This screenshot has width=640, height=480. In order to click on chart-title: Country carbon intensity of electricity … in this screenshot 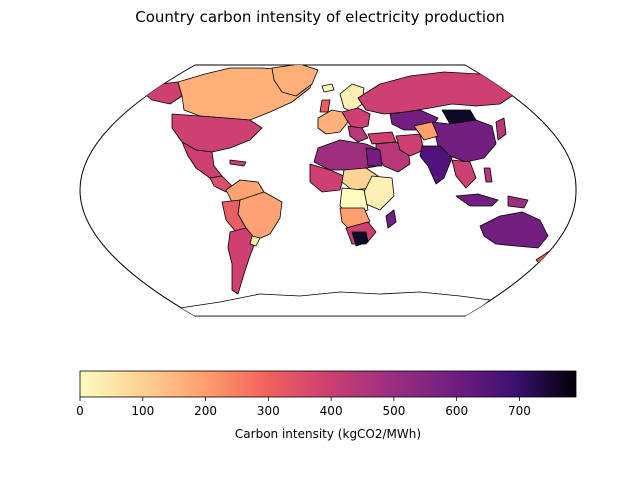, I will do `click(320, 17)`.